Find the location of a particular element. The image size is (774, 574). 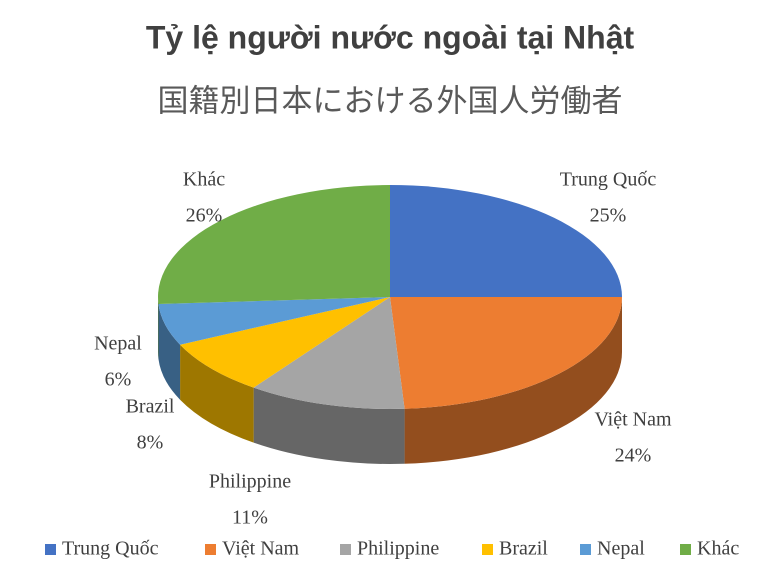

chart-title: Tỷ lệ người nước ngoài tại Nhật is located at coordinates (390, 37).